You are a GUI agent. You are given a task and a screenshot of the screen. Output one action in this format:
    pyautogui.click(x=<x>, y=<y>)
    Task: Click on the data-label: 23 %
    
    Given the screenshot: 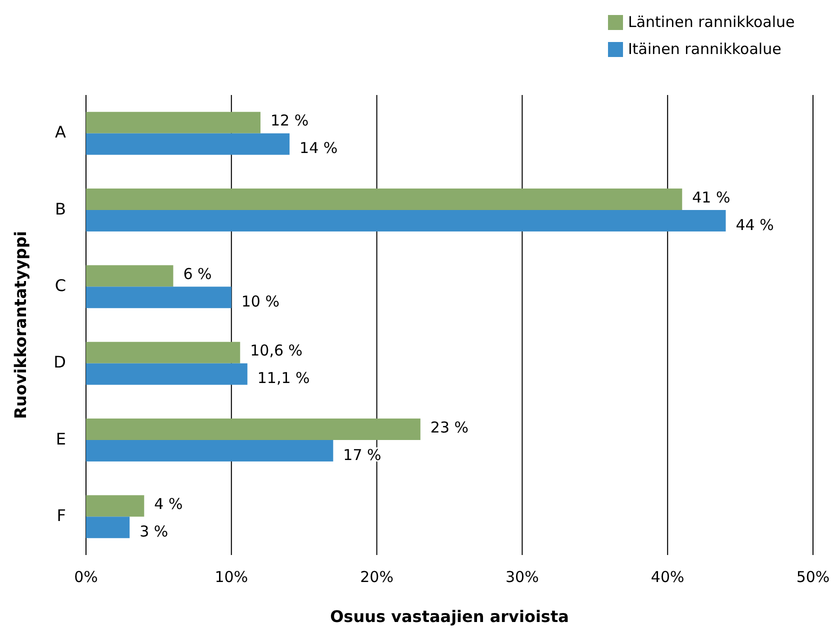 What is the action you would take?
    pyautogui.click(x=449, y=427)
    